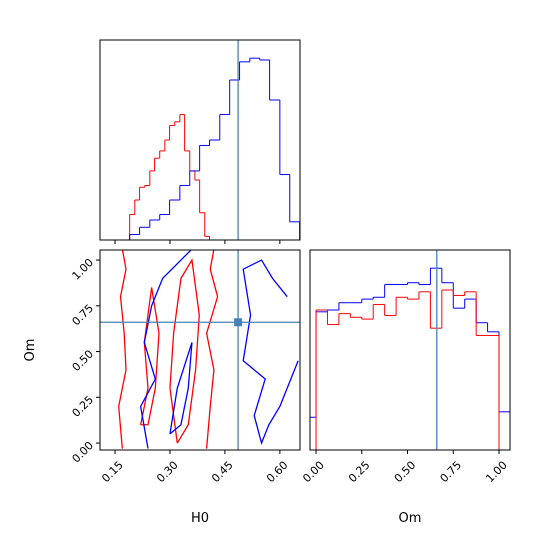 The image size is (550, 550). I want to click on y-axis-label: Om, so click(30, 350).